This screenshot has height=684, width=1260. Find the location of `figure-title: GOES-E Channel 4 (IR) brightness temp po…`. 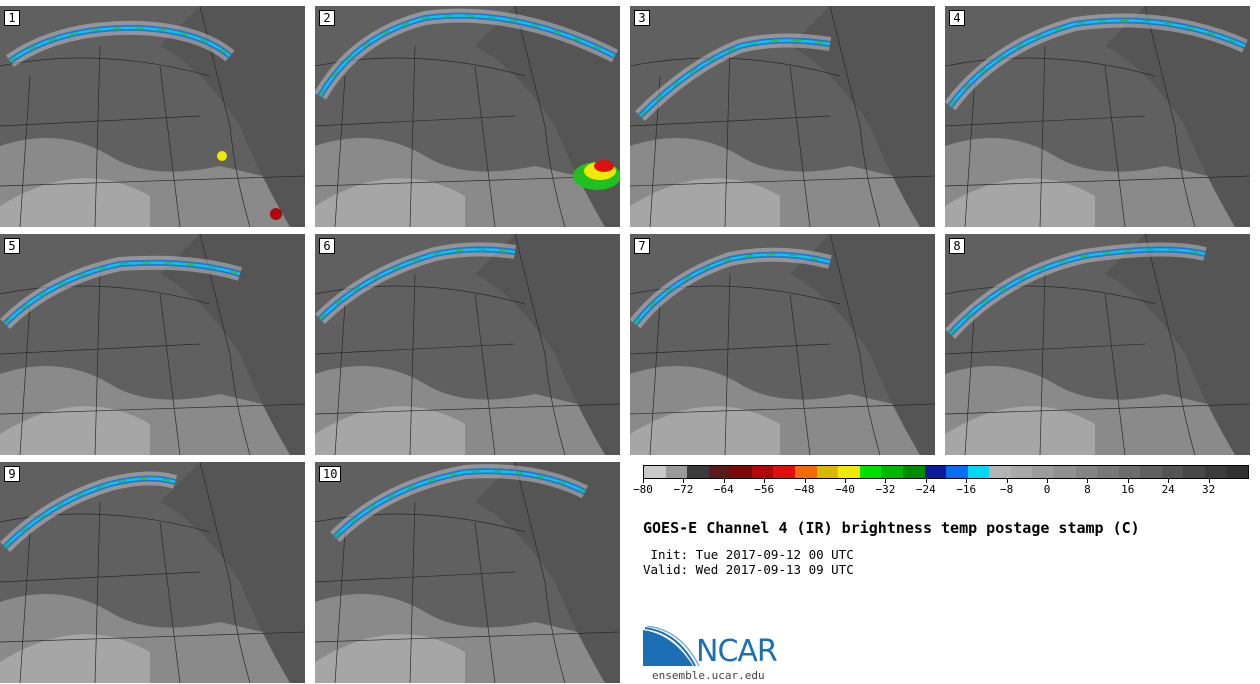

figure-title: GOES-E Channel 4 (IR) brightness temp po… is located at coordinates (891, 528).